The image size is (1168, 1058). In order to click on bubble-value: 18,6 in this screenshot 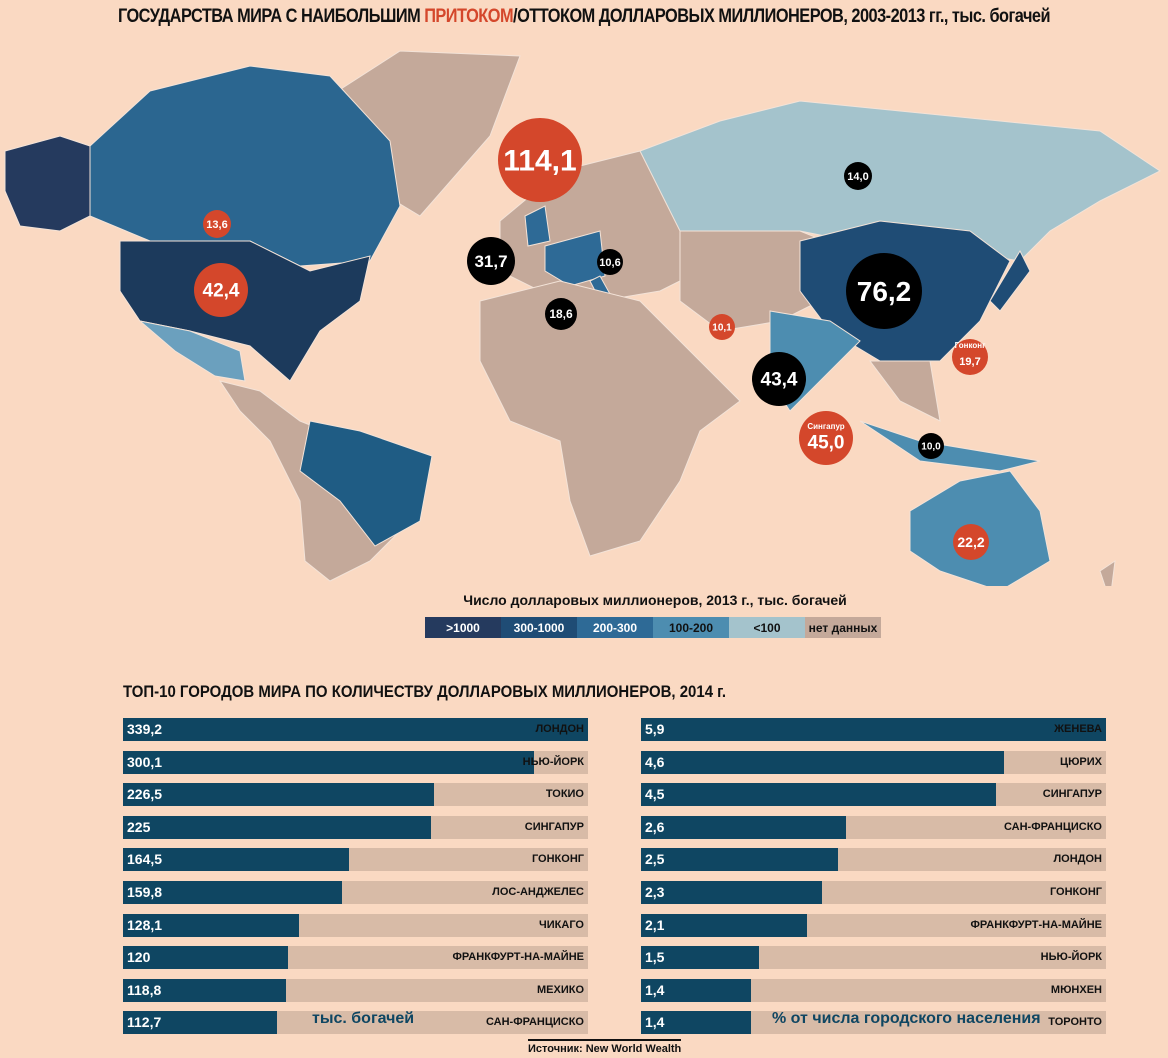, I will do `click(561, 314)`.